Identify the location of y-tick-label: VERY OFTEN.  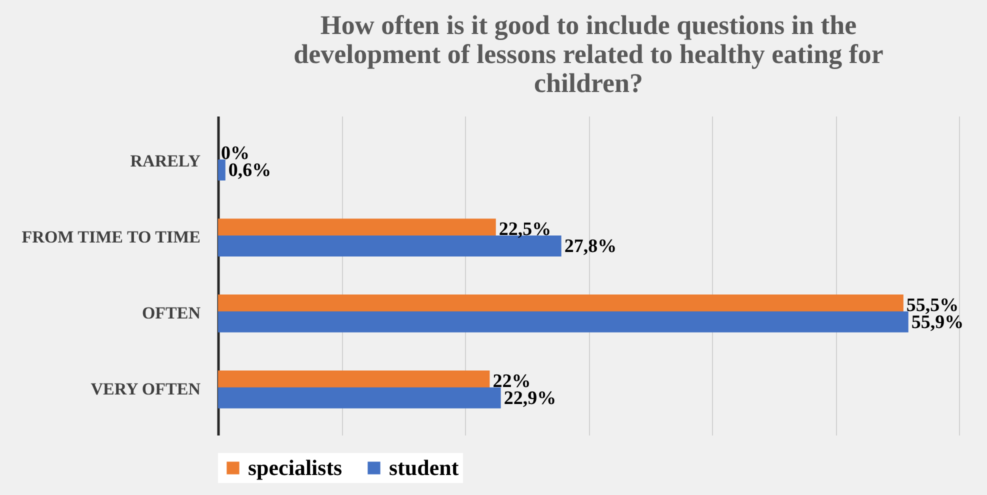
(146, 388).